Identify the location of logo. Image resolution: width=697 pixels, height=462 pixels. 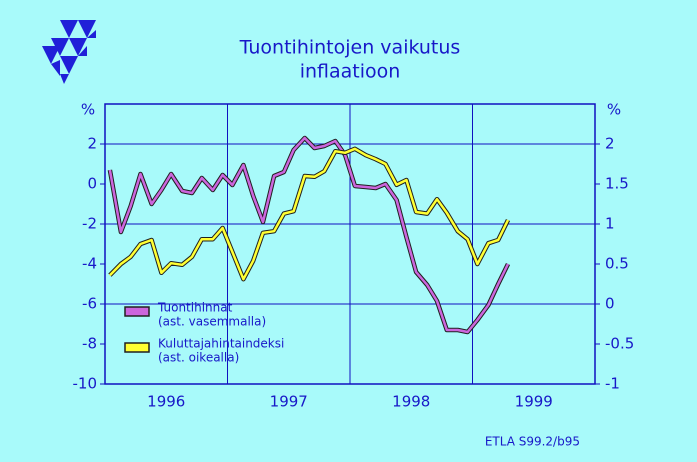
(69, 52).